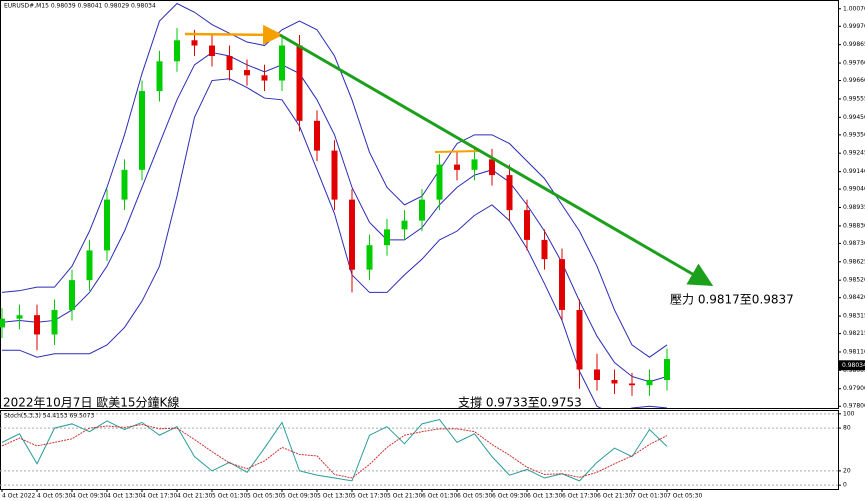 Image resolution: width=865 pixels, height=501 pixels. Describe the element at coordinates (854, 98) in the screenshot. I see `y-tick-label: 0.99555` at that location.